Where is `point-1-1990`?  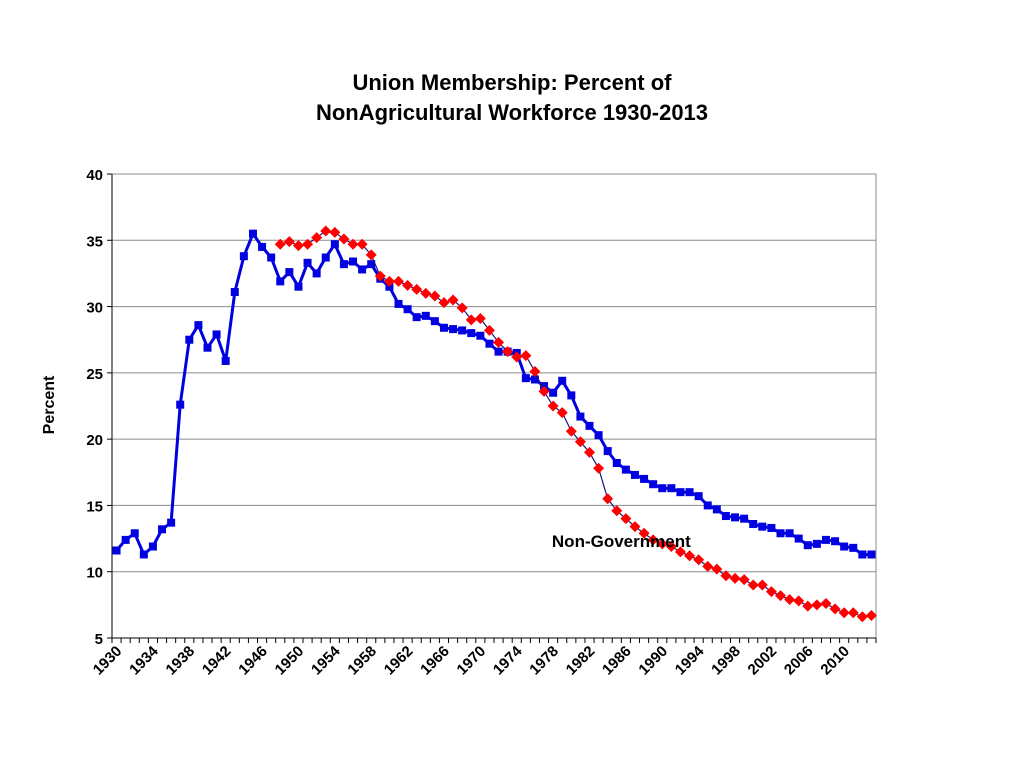
point-1-1990 is located at coordinates (662, 544).